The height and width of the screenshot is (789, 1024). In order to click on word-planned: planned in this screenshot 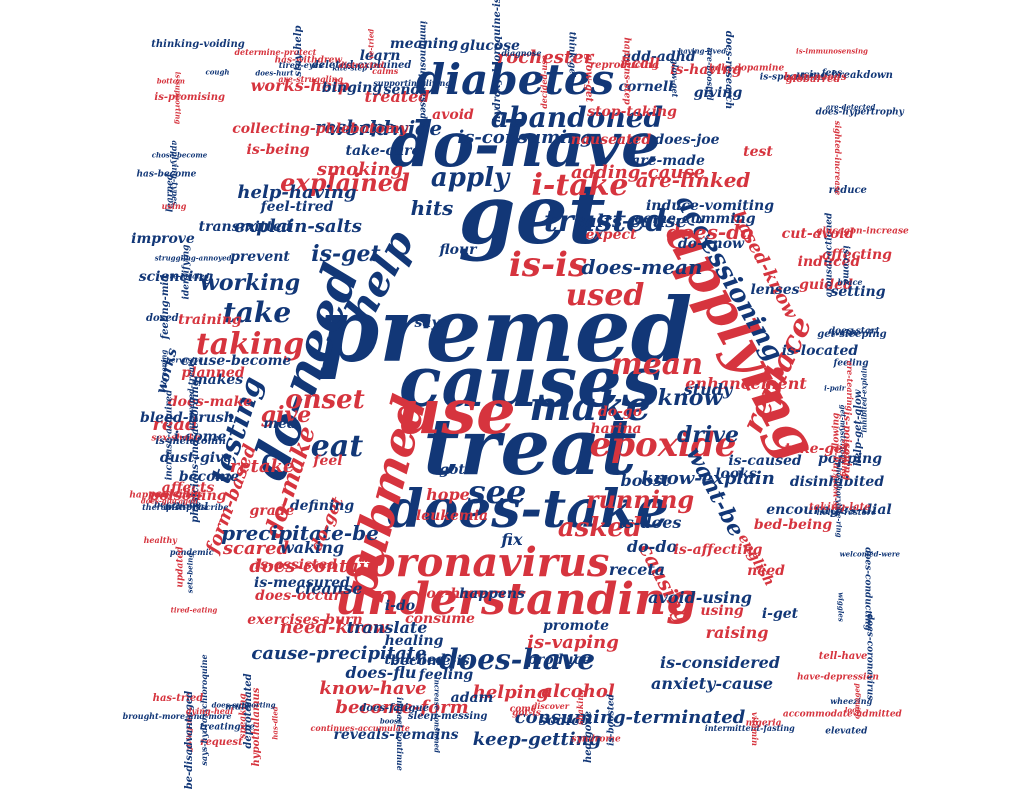, I will do `click(213, 373)`.